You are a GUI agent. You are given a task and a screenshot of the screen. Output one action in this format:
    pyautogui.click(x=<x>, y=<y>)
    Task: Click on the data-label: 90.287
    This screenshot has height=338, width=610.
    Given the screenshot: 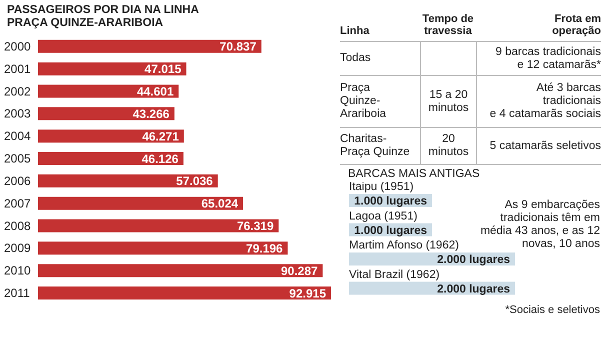 What is the action you would take?
    pyautogui.click(x=299, y=271)
    